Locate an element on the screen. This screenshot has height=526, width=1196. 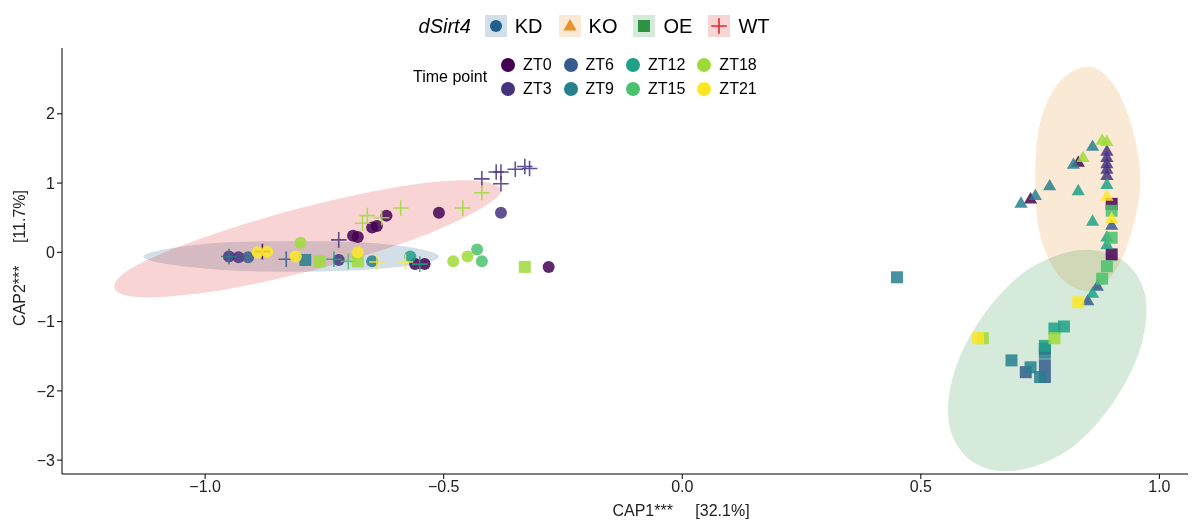
y-tick-label: 1 is located at coordinates (51, 183).